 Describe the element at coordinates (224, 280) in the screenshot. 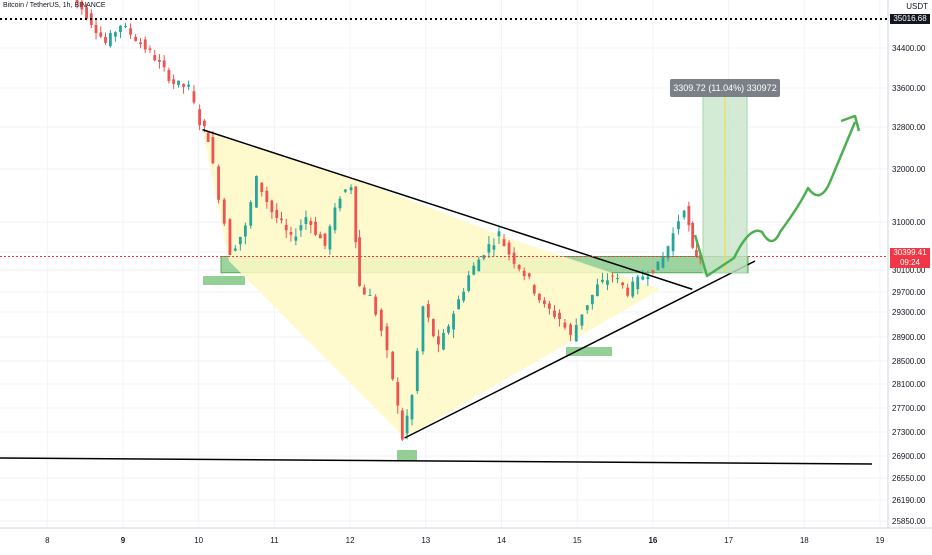

I see `zone-label-box-left` at that location.